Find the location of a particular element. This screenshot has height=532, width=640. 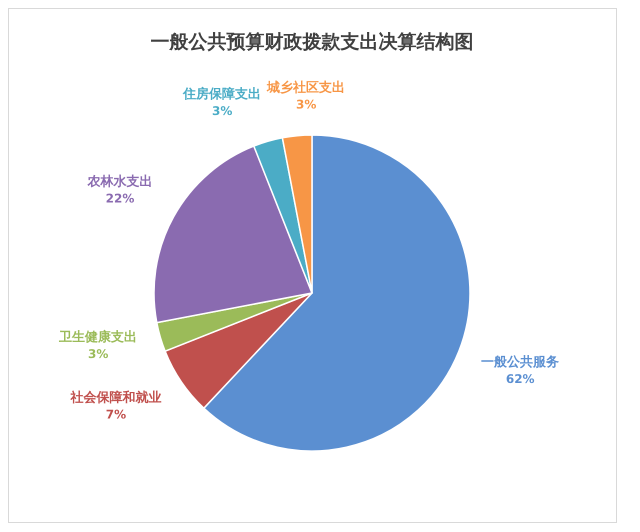

slice-label: 一般公共服务 is located at coordinates (520, 362).